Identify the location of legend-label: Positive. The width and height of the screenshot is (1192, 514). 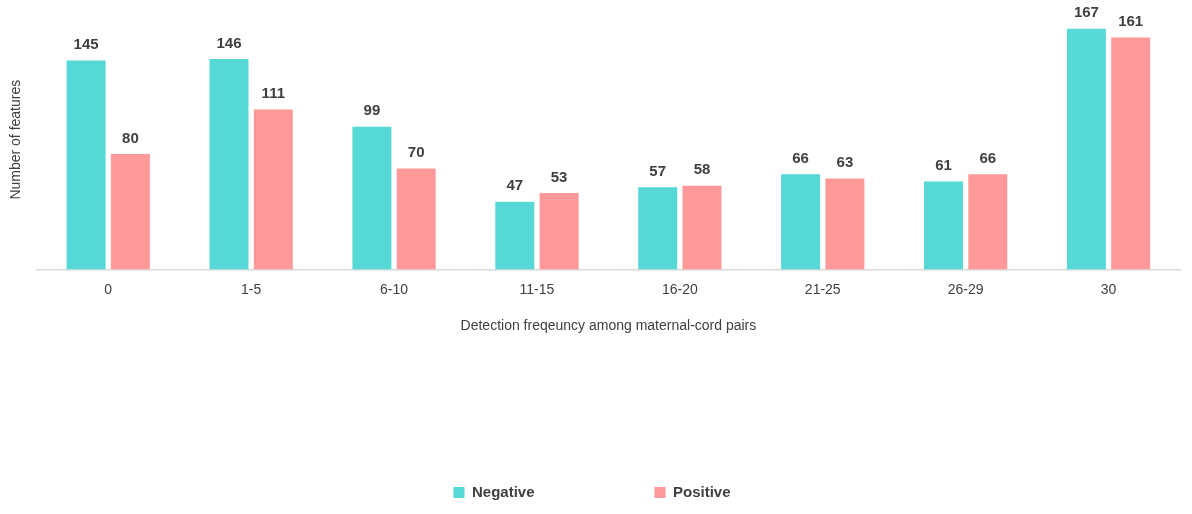
(702, 491).